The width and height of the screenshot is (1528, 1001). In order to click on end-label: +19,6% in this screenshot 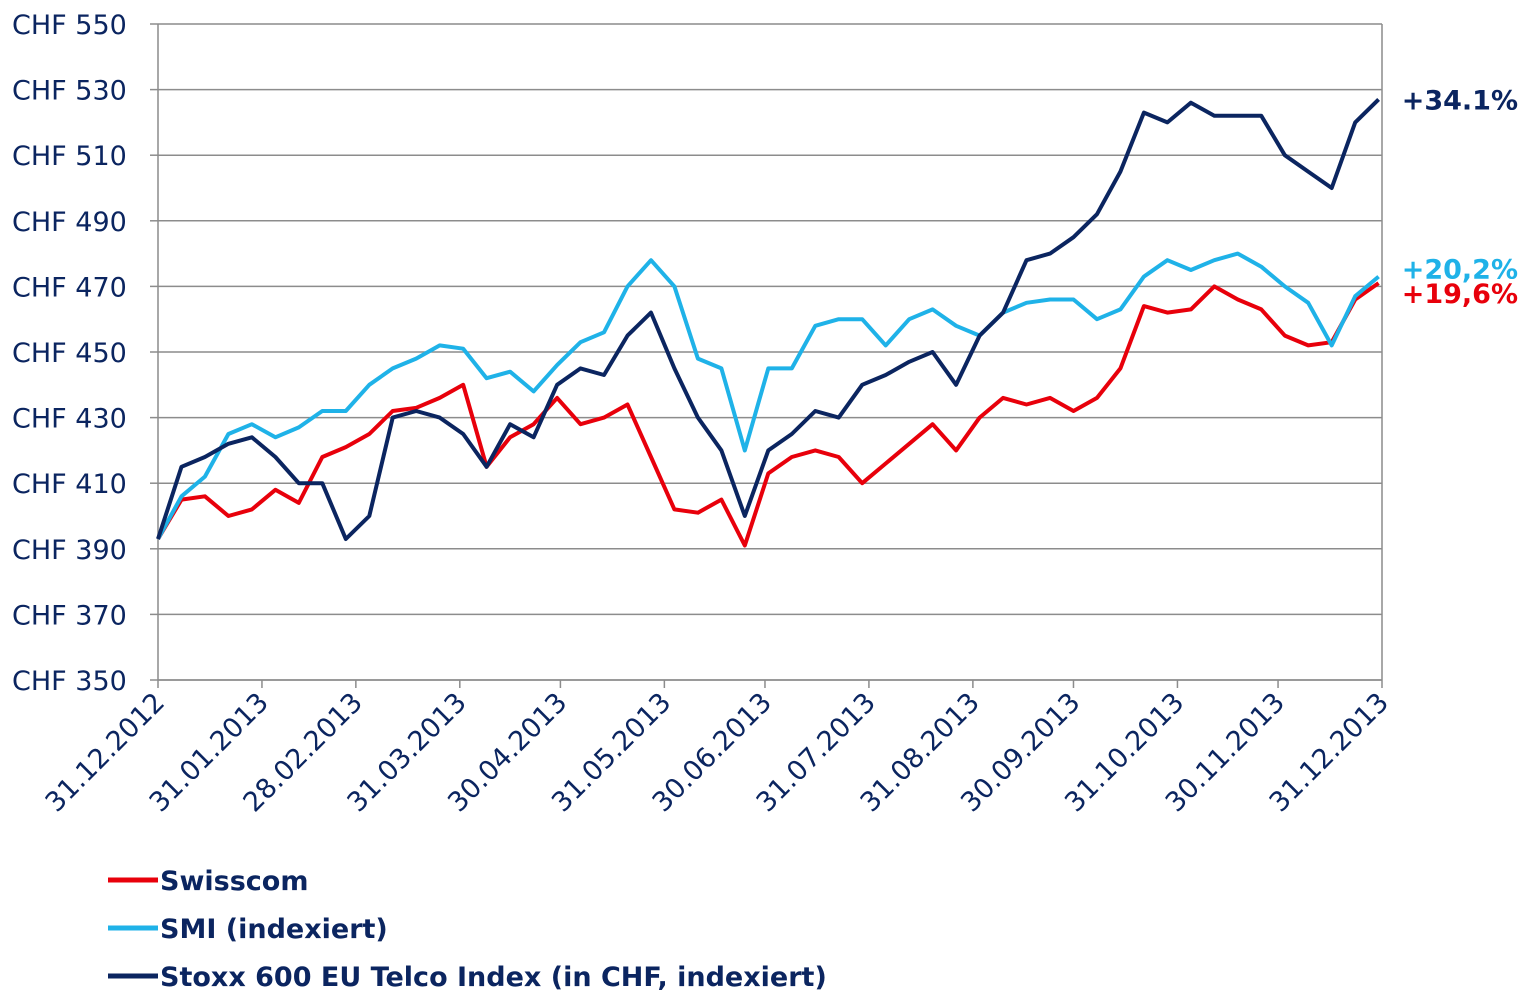, I will do `click(1460, 294)`.